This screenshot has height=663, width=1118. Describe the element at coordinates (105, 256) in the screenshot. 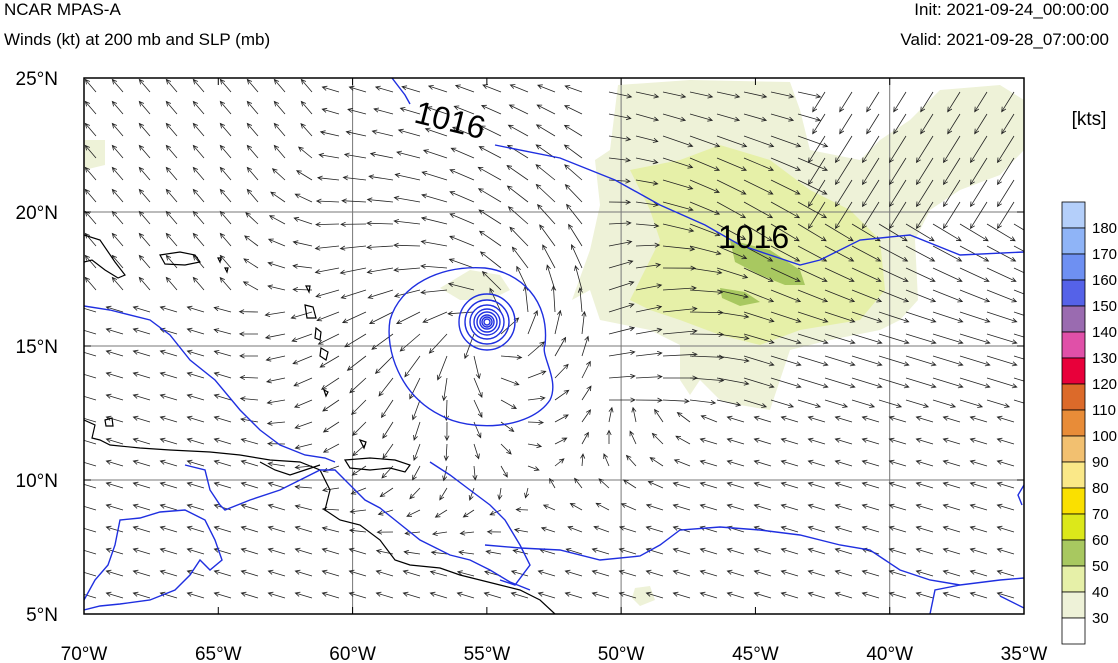

I see `coastline-hispaniola` at that location.